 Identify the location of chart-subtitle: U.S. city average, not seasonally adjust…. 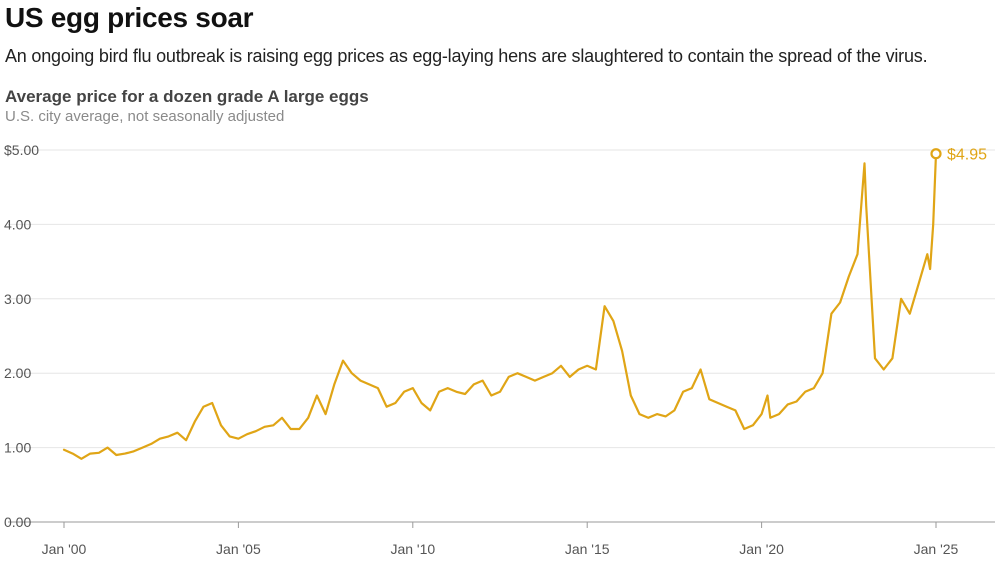
(145, 116).